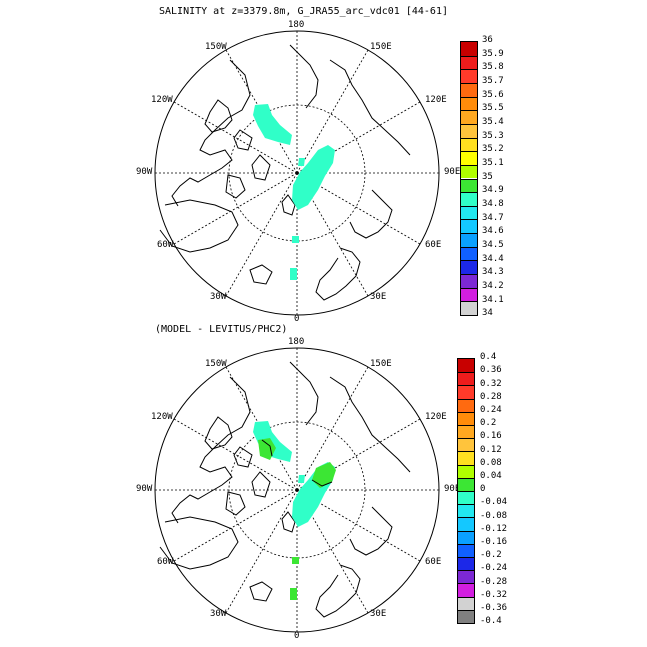  What do you see at coordinates (494, 502) in the screenshot?
I see `colorbar-tick: -0.04` at bounding box center [494, 502].